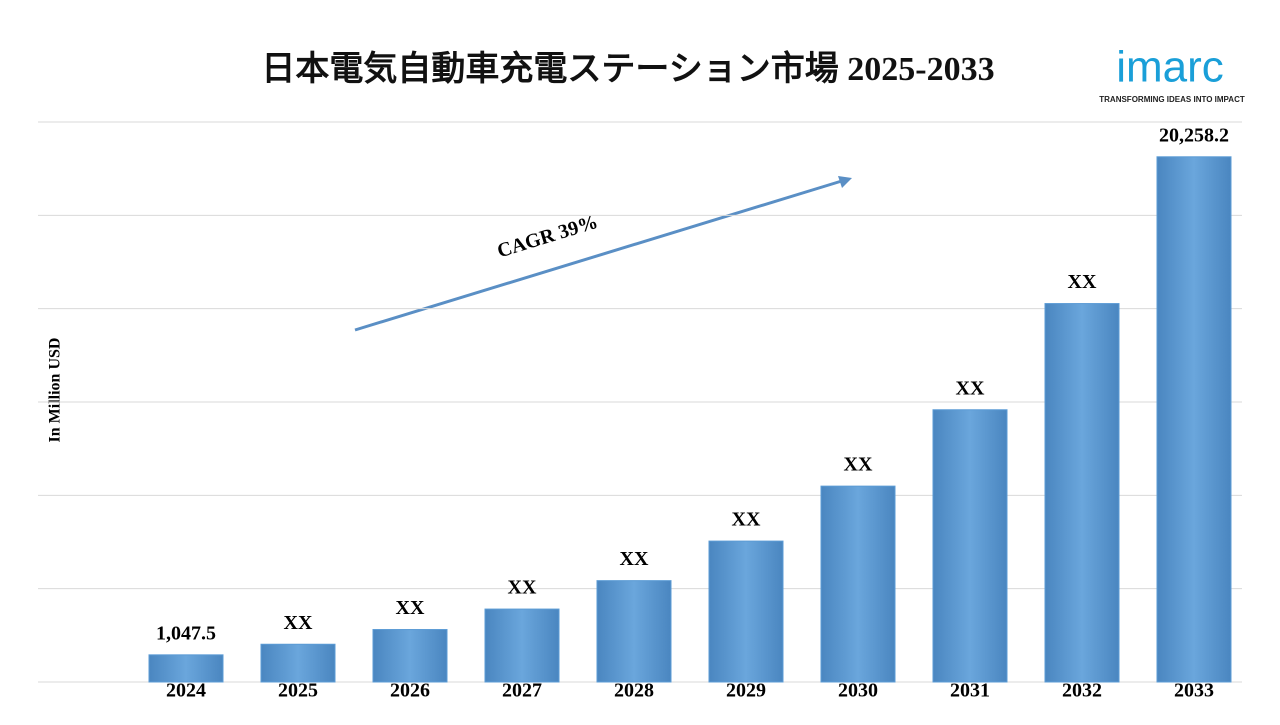 Image resolution: width=1280 pixels, height=725 pixels. What do you see at coordinates (1170, 67) in the screenshot?
I see `logo: imarc` at bounding box center [1170, 67].